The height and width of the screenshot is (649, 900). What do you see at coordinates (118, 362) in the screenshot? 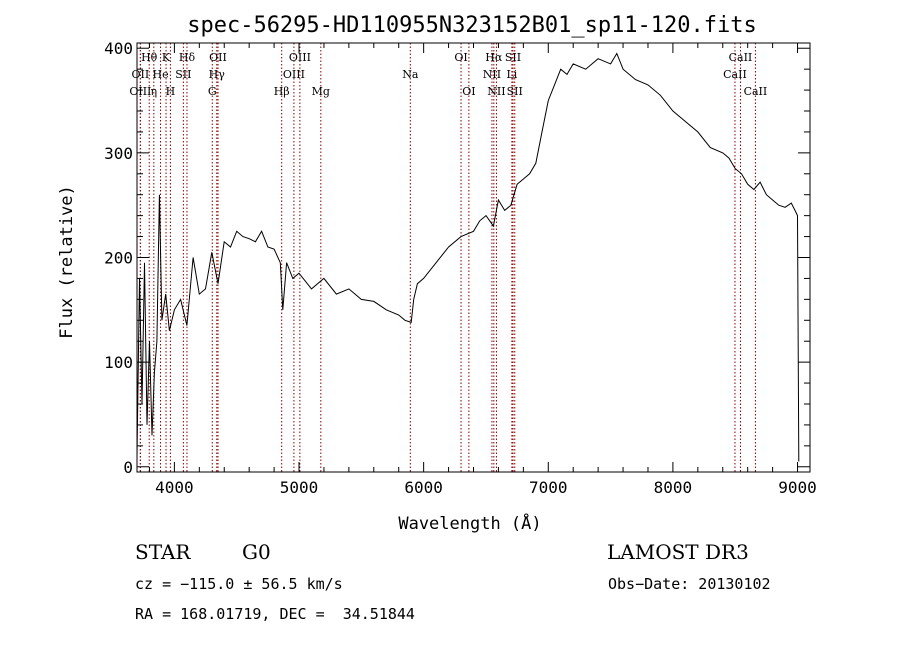
I see `y-tick-label: 100` at bounding box center [118, 362].